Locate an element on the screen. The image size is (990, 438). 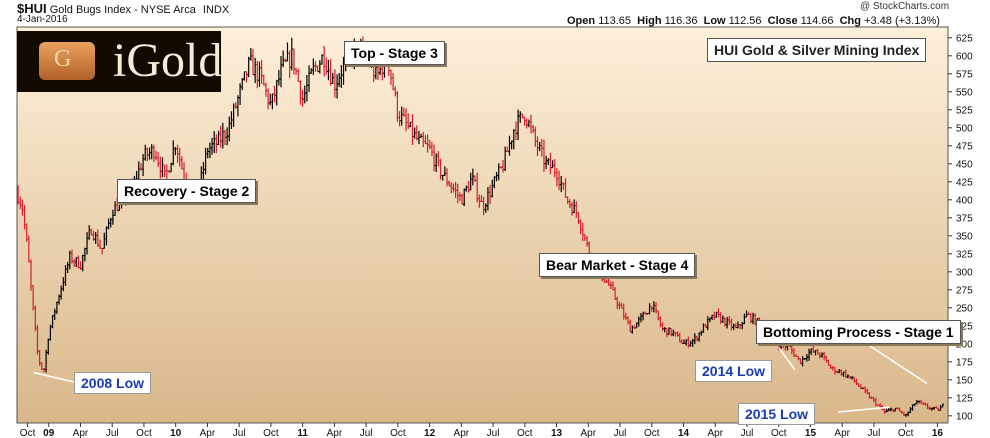
label-2008-low: 2008 Low is located at coordinates (113, 383).